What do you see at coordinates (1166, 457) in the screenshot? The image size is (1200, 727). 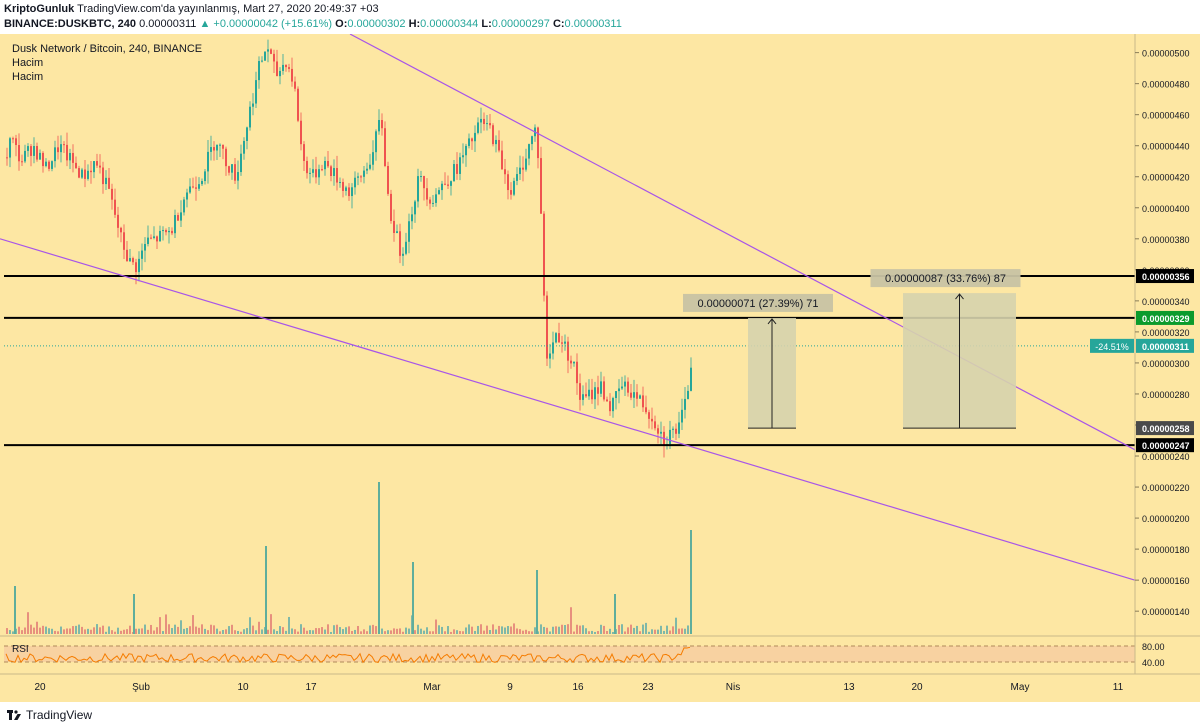 I see `y-tick-label: 0.00000240` at bounding box center [1166, 457].